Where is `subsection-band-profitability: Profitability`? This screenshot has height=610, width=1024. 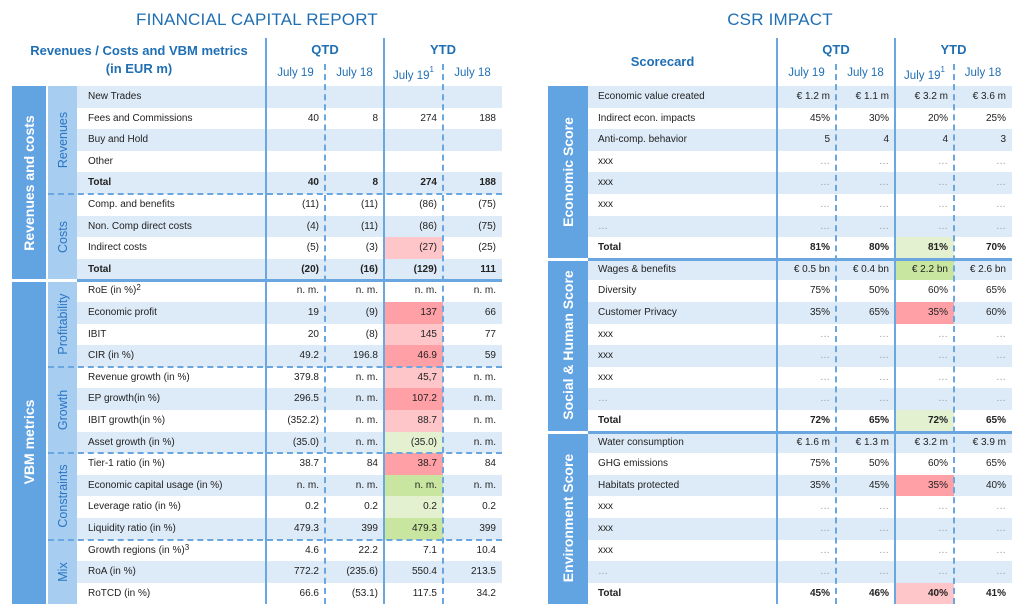 subsection-band-profitability: Profitability is located at coordinates (62, 323).